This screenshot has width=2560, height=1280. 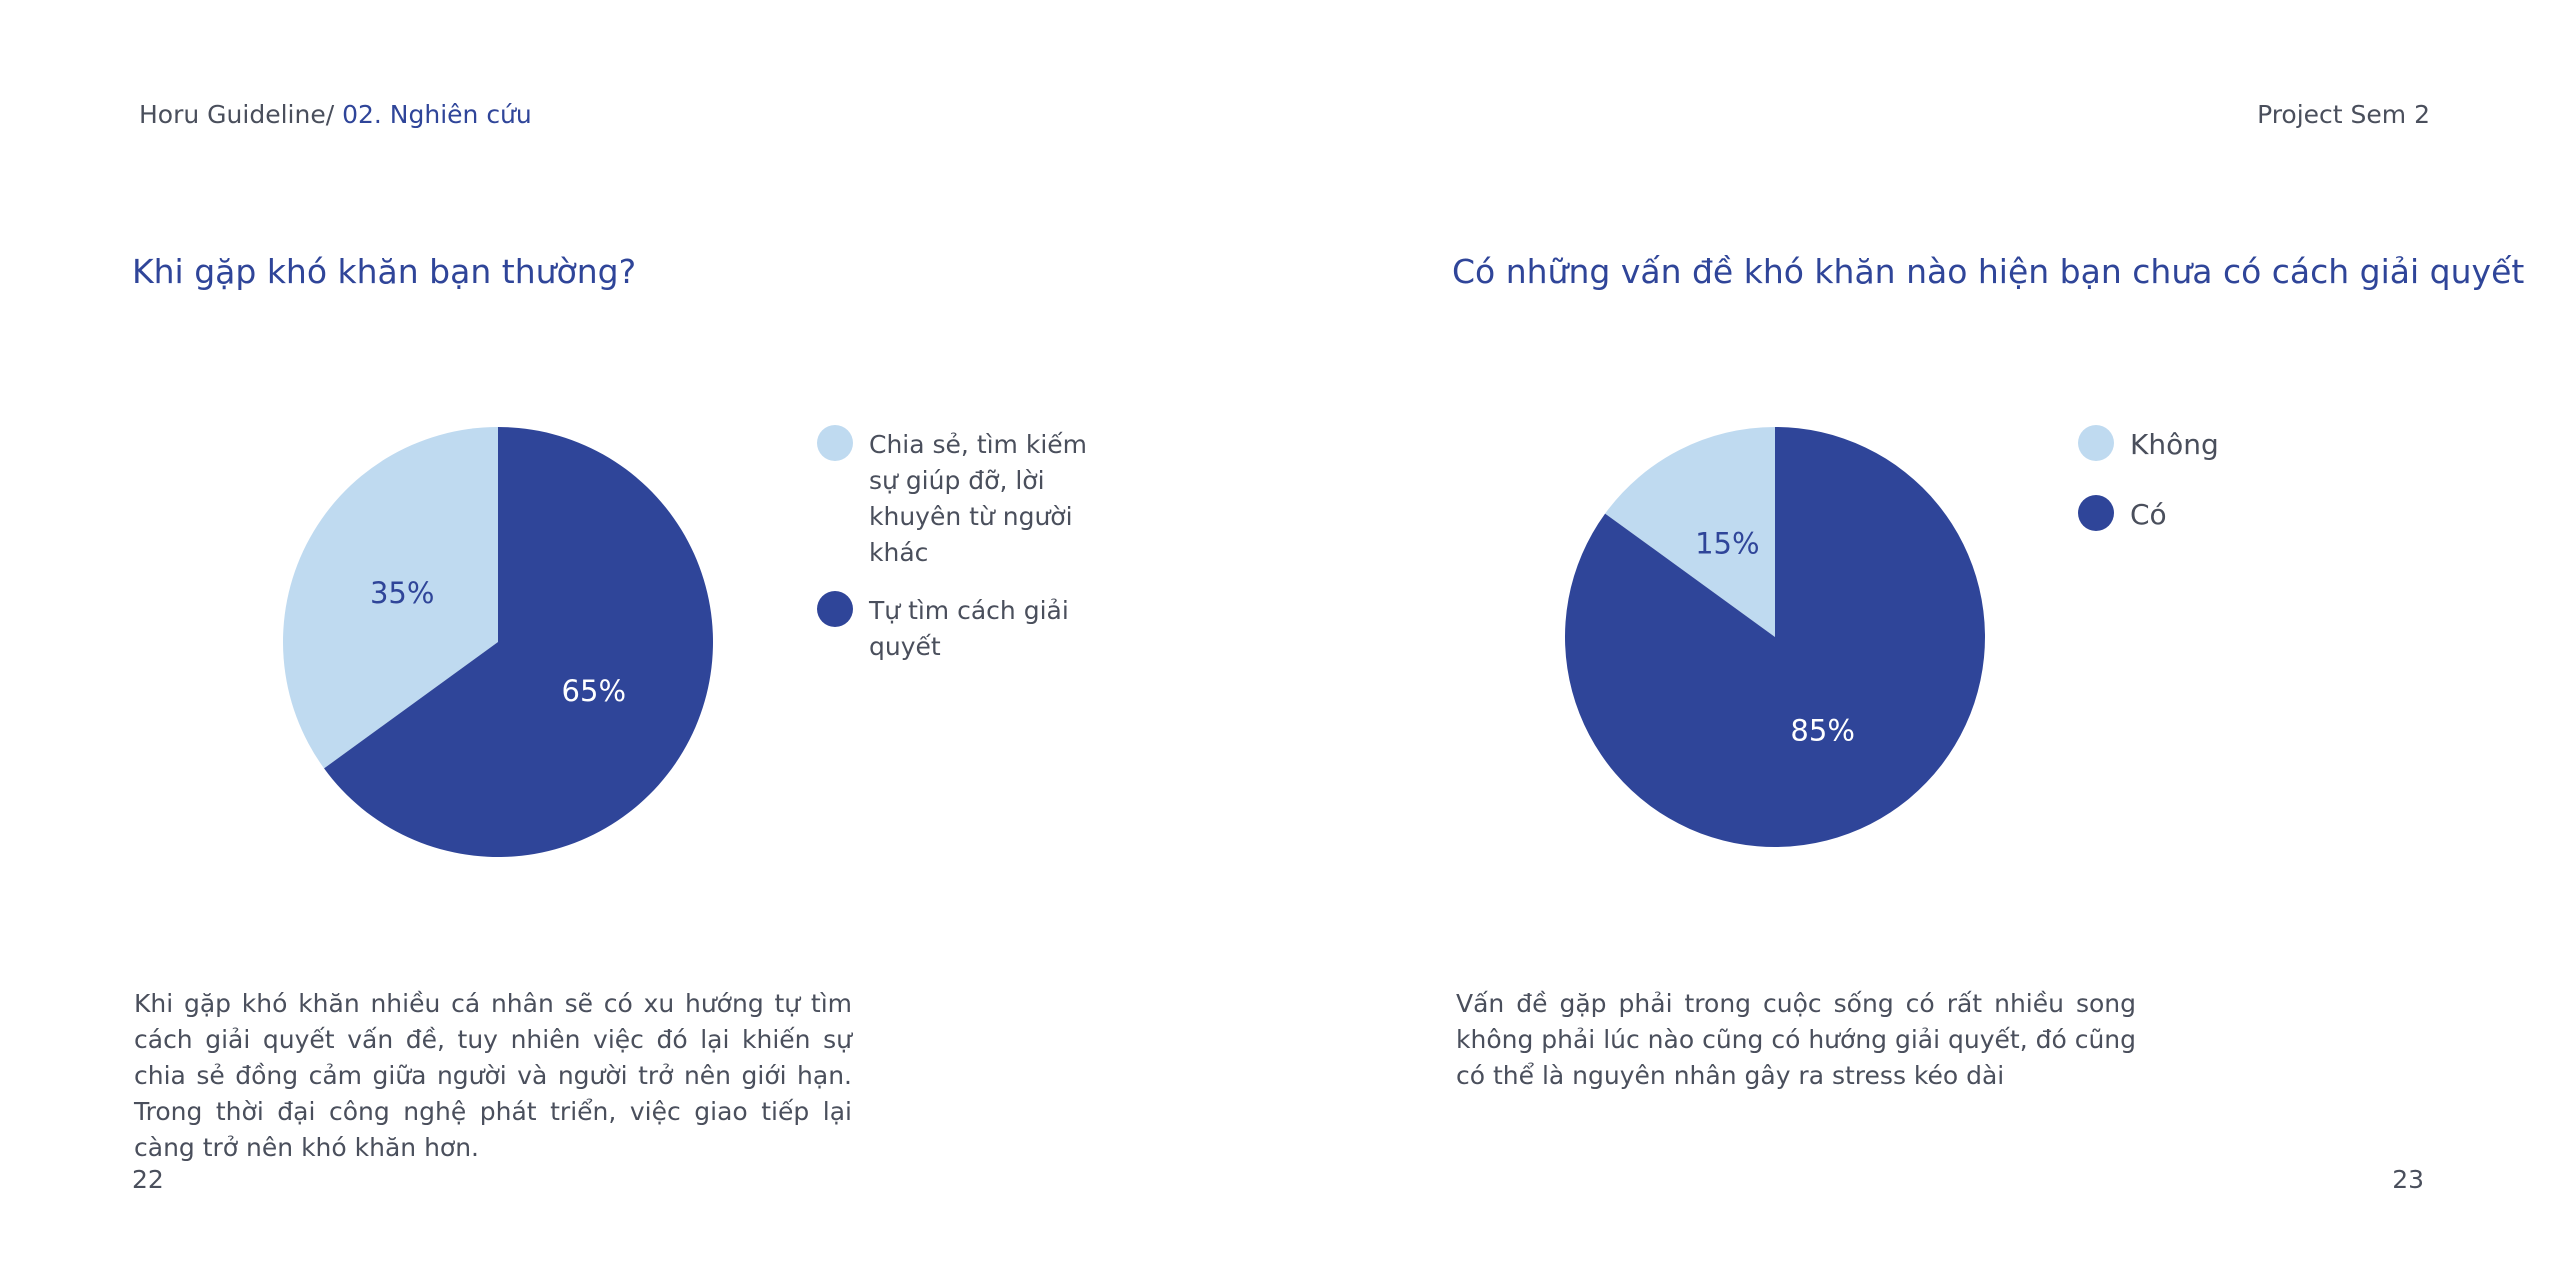 I want to click on pie-chart-left: 35% 65%, so click(x=498, y=642).